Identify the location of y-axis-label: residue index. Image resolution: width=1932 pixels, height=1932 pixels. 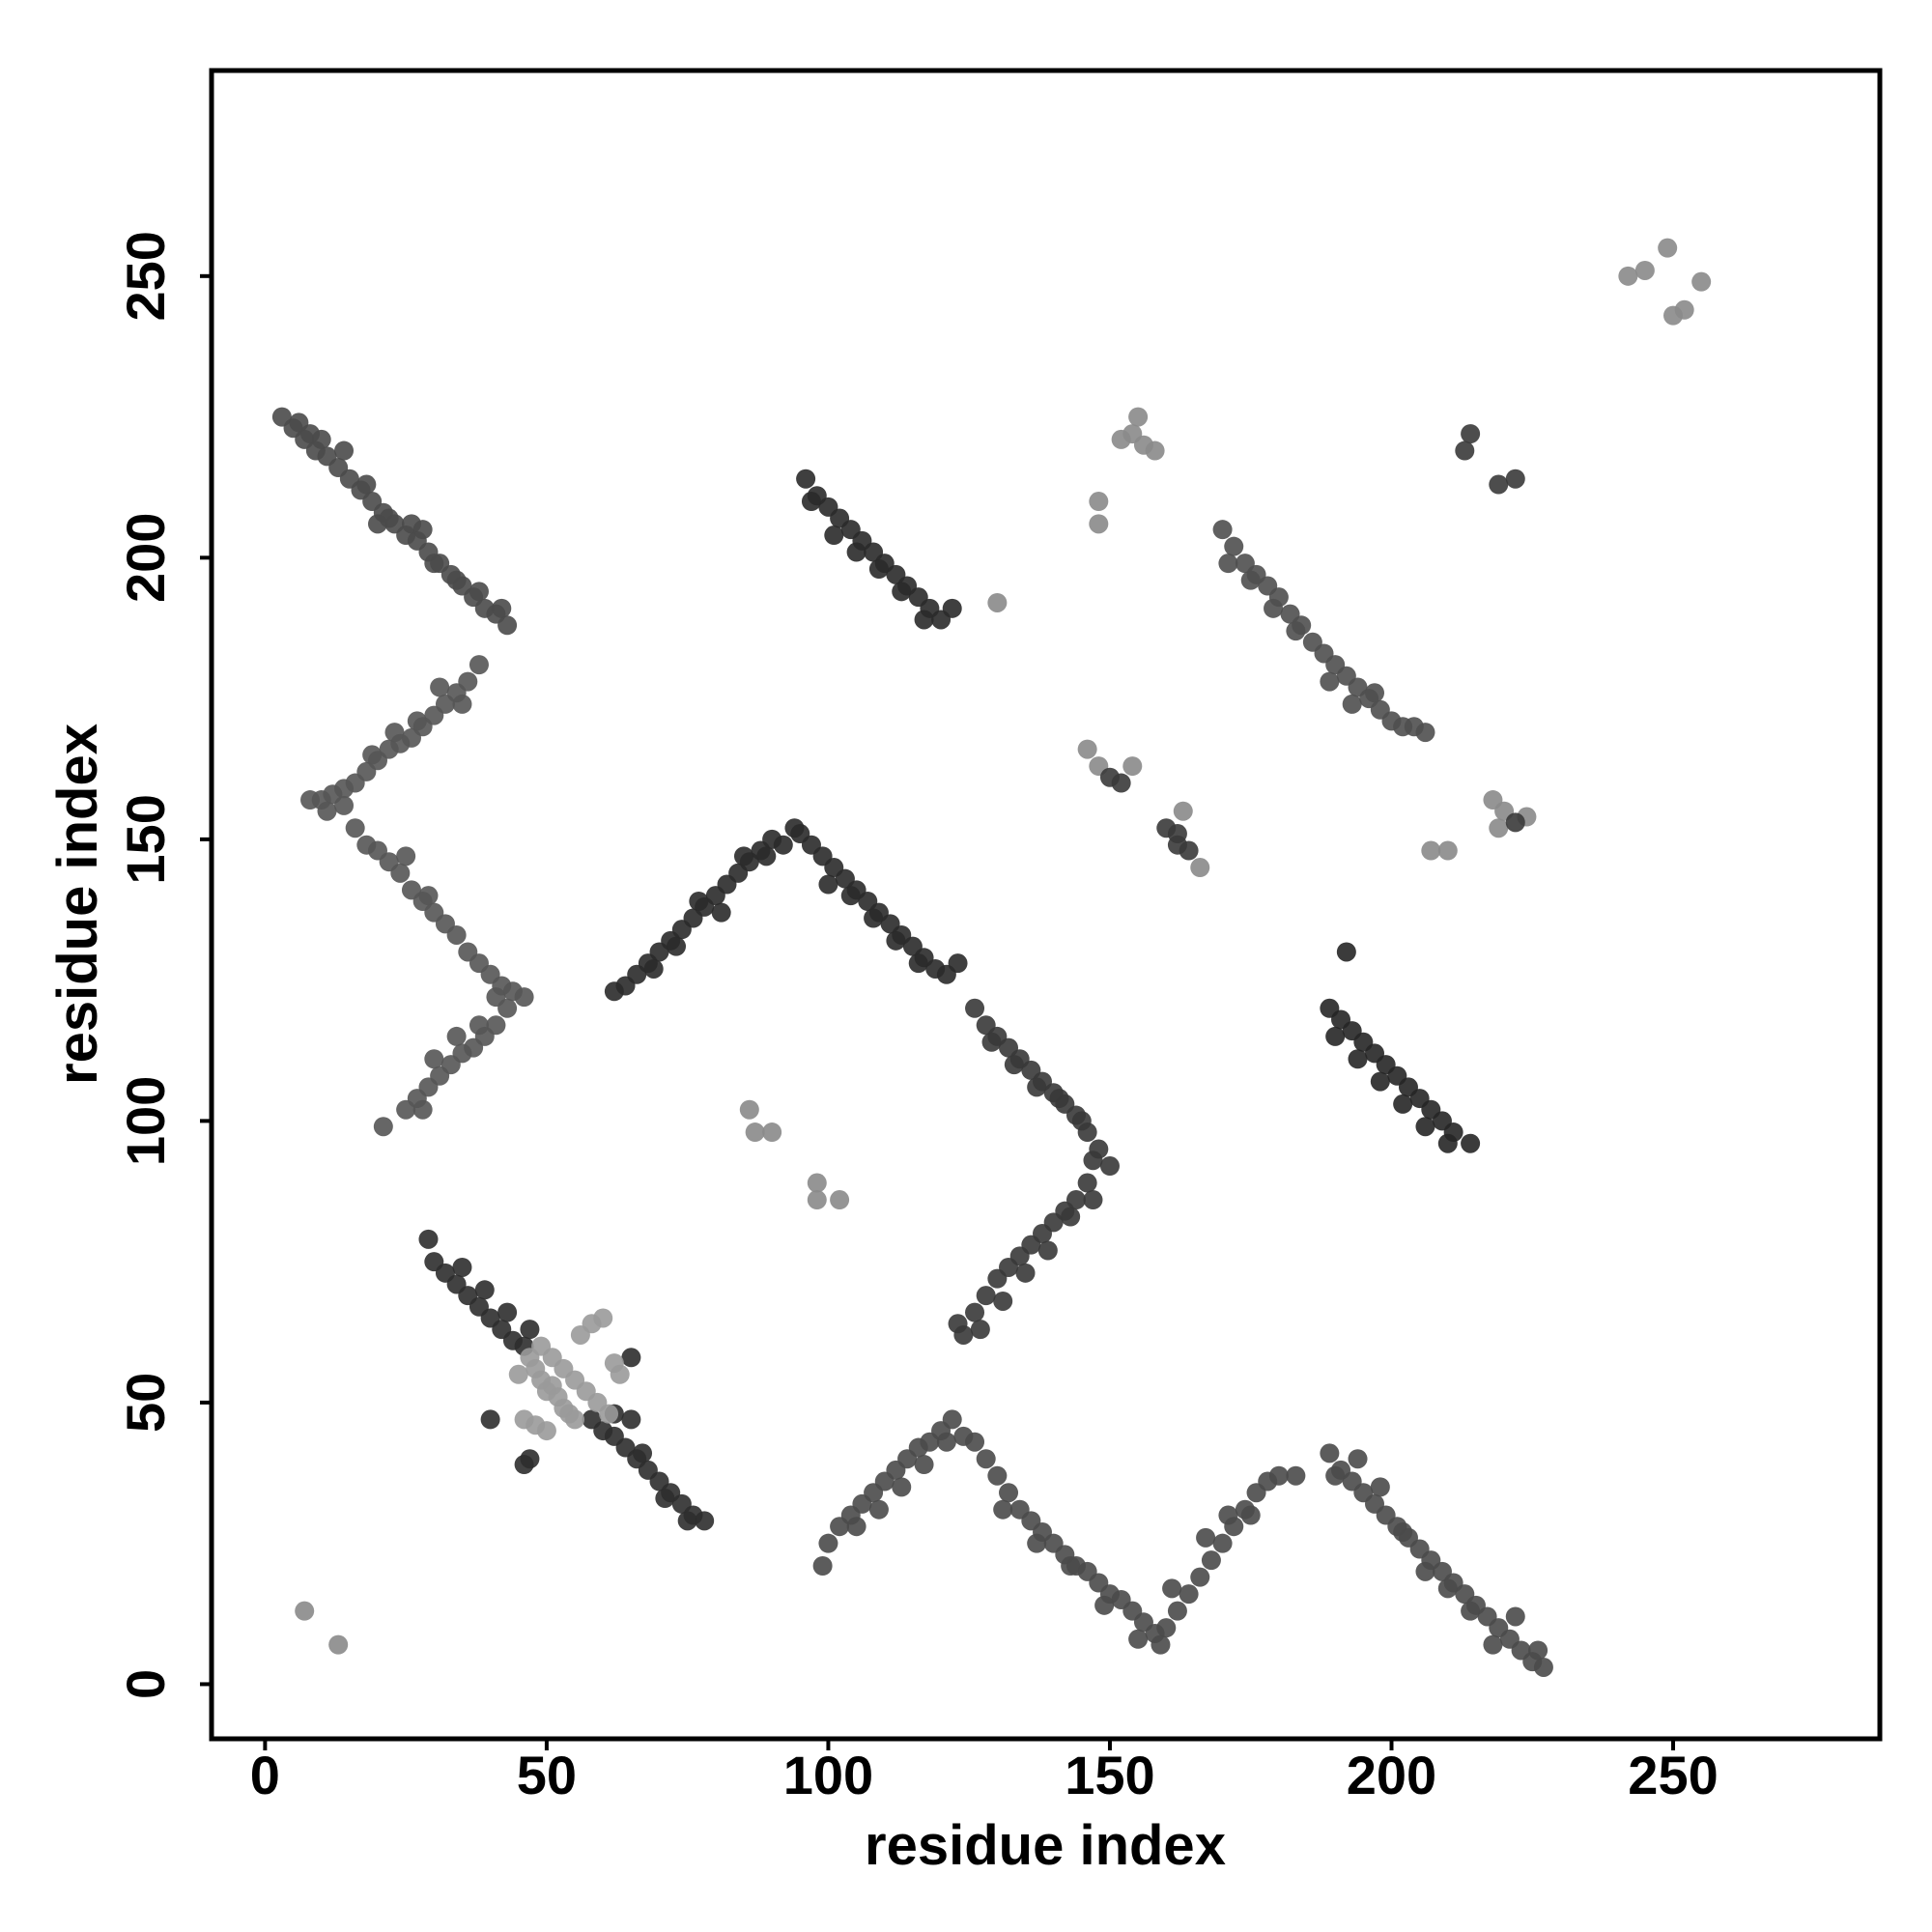
(77, 904).